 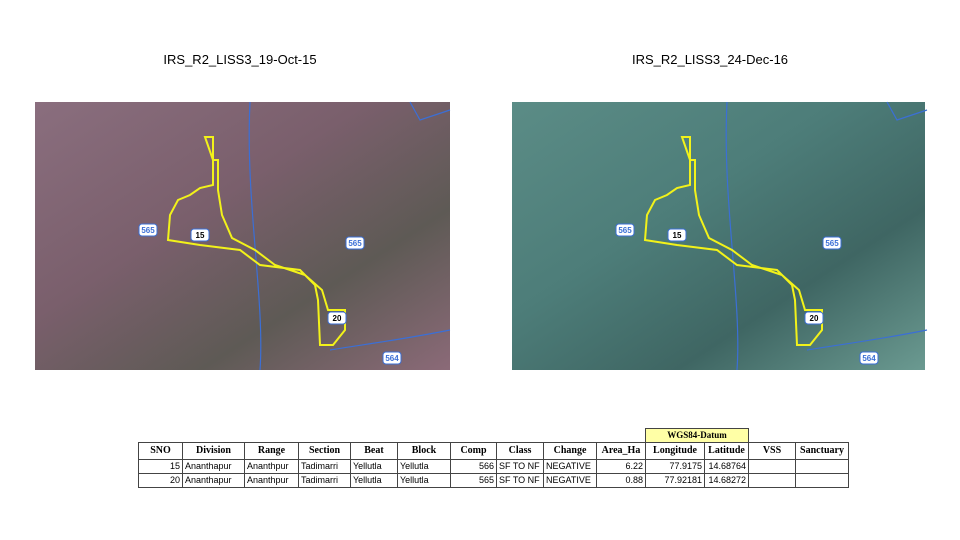 I want to click on image-title: IRS_R2_LISS3_24-Dec-16, so click(x=710, y=59).